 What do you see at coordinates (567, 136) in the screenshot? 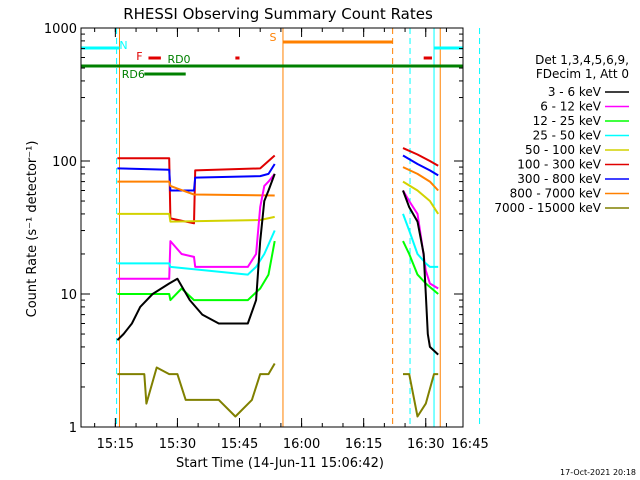
I see `legend-entry-label: 25 - 50 keV` at bounding box center [567, 136].